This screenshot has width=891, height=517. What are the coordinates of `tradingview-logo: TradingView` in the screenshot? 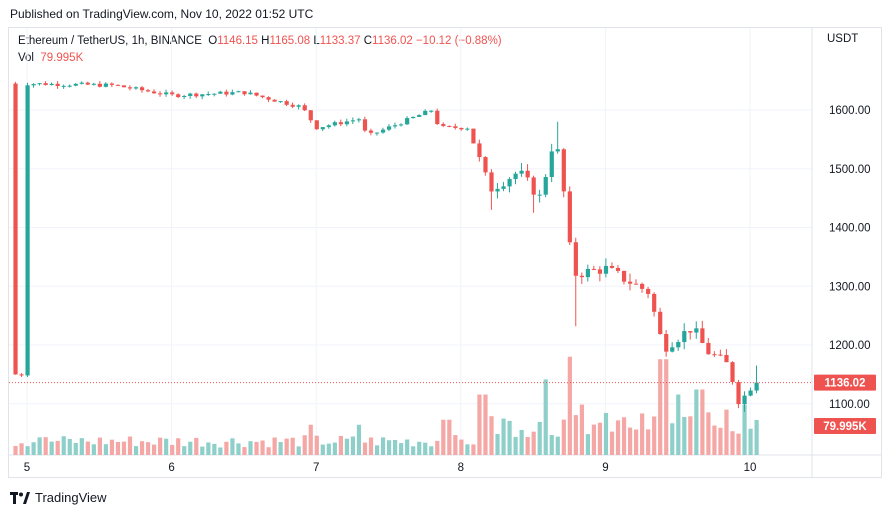 It's located at (58, 497).